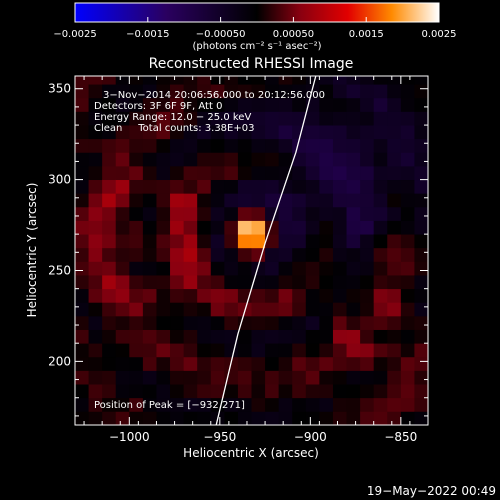 This screenshot has height=500, width=500. What do you see at coordinates (256, 46) in the screenshot?
I see `colorbar-unit-label: (photons cm⁻² s⁻¹ asec⁻²)` at bounding box center [256, 46].